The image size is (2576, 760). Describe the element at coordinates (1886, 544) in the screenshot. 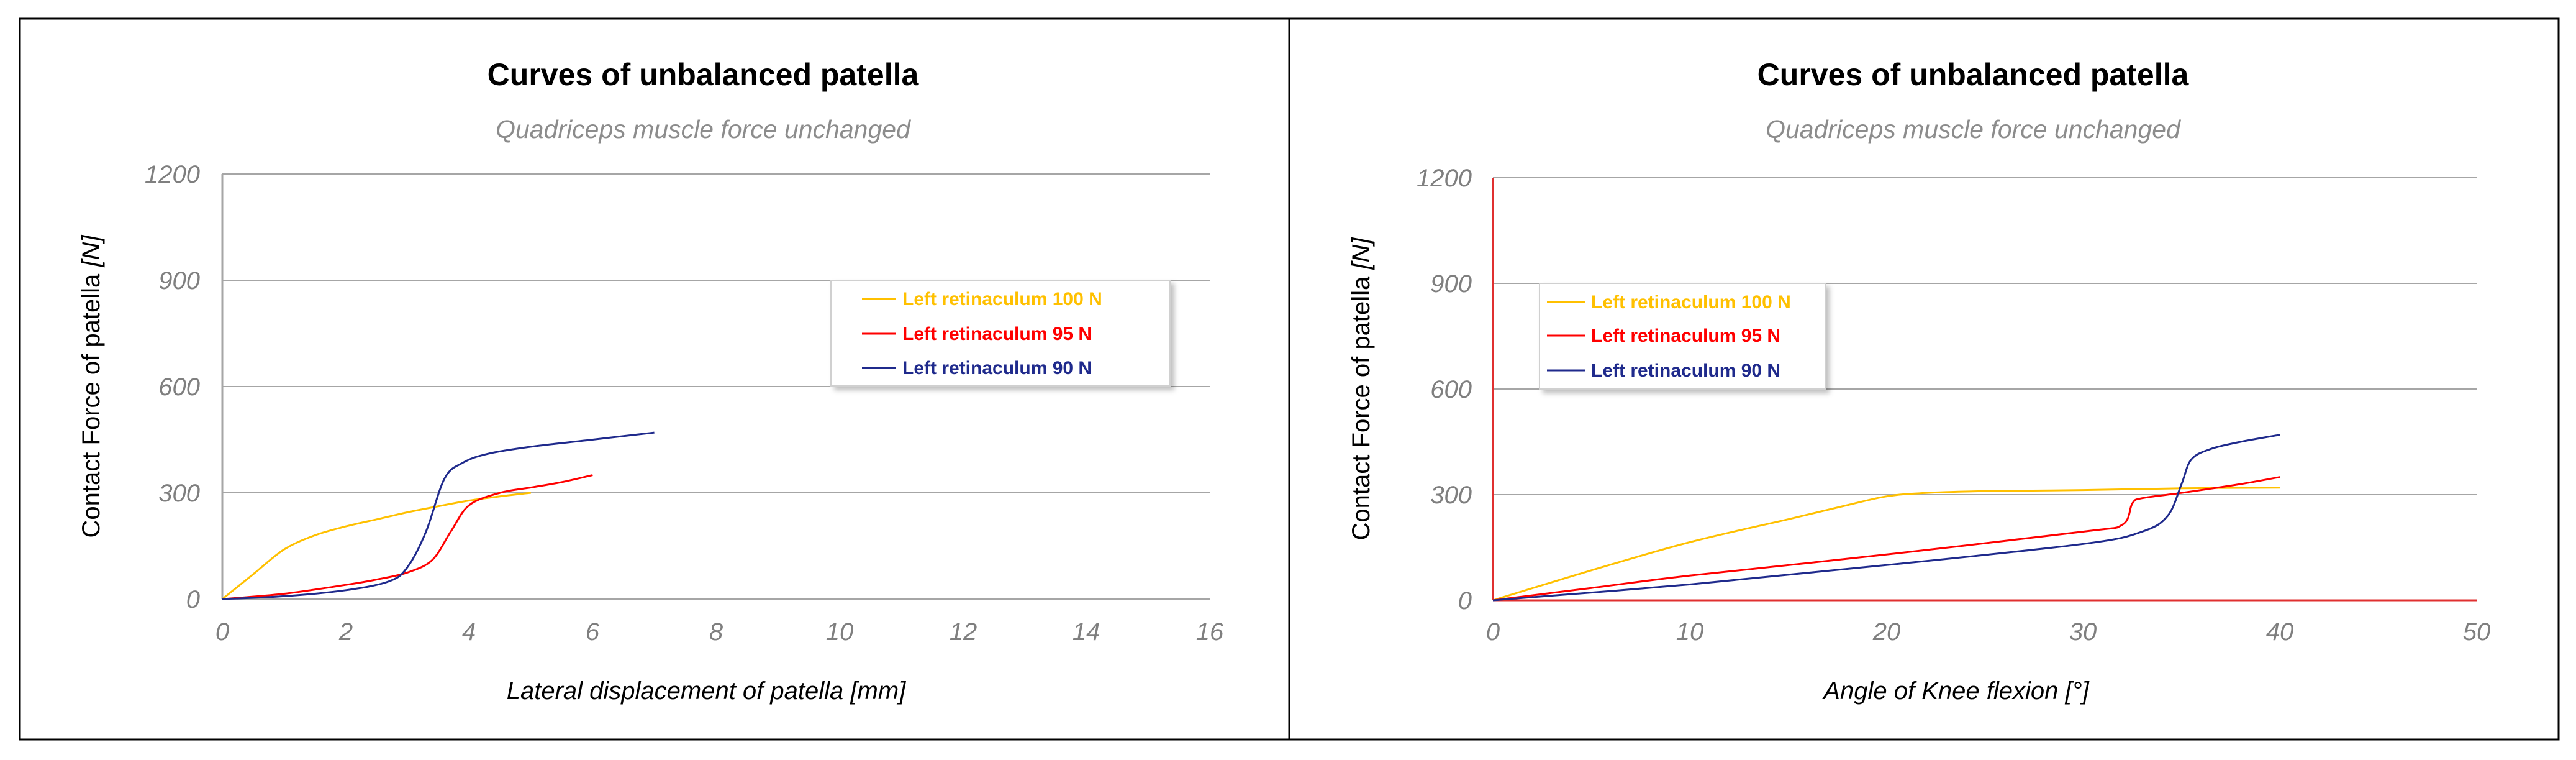

I see `series-line-100n` at that location.